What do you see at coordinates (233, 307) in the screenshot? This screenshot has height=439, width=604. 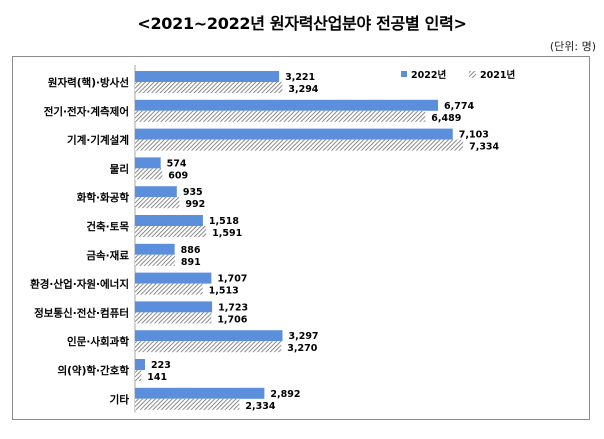 I see `value-label-2022: 1,723` at bounding box center [233, 307].